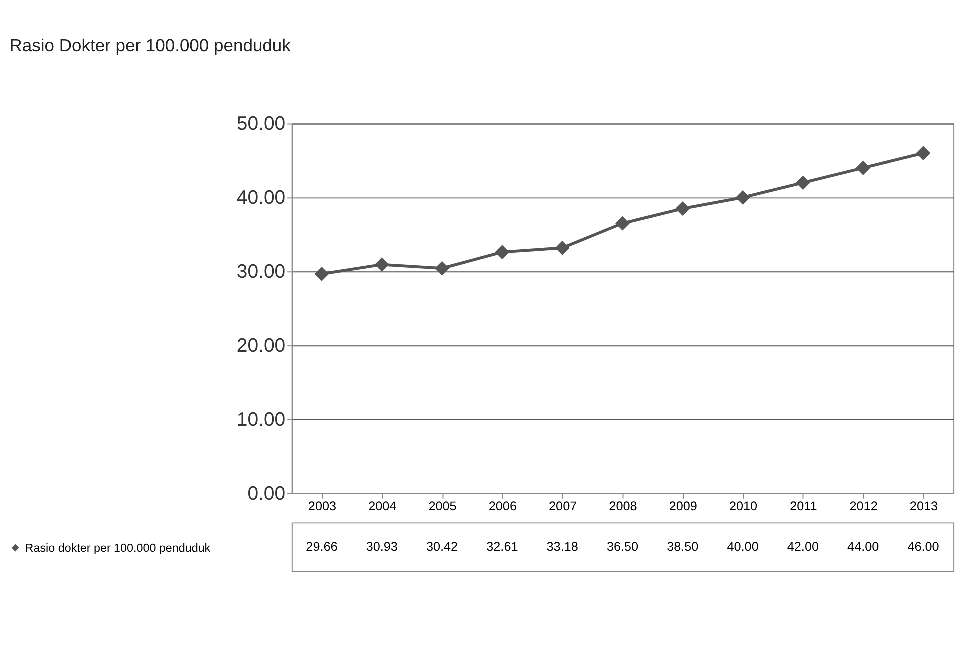 The width and height of the screenshot is (974, 656). Describe the element at coordinates (322, 547) in the screenshot. I see `data-label: 29.66` at that location.